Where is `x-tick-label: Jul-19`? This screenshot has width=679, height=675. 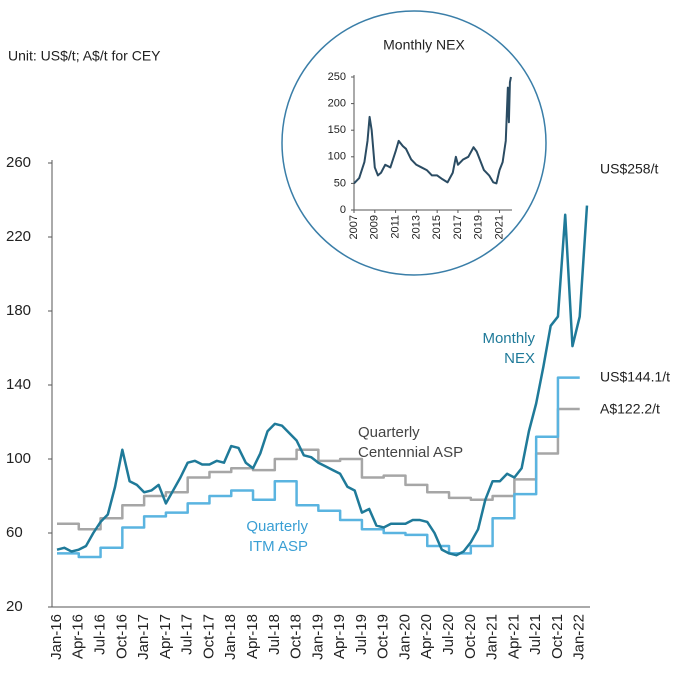
x-tick-label: Jul-19 is located at coordinates (361, 634).